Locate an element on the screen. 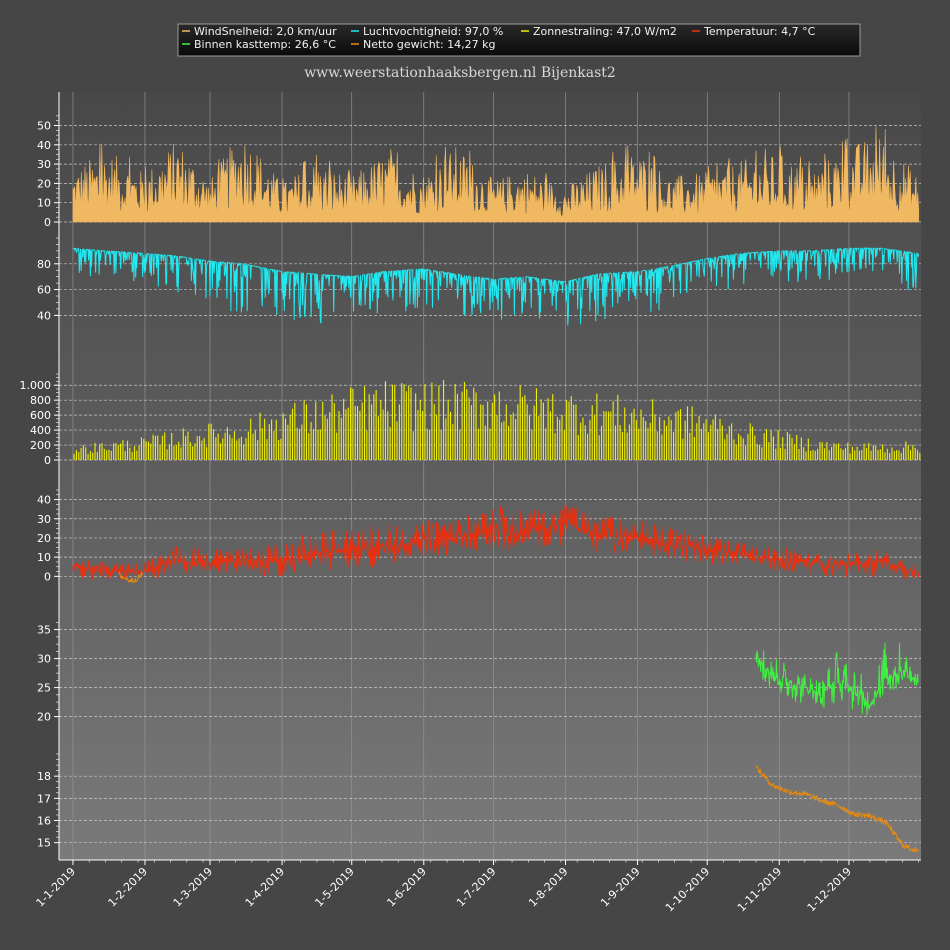  binnen-kasttemp-line is located at coordinates (837, 679).